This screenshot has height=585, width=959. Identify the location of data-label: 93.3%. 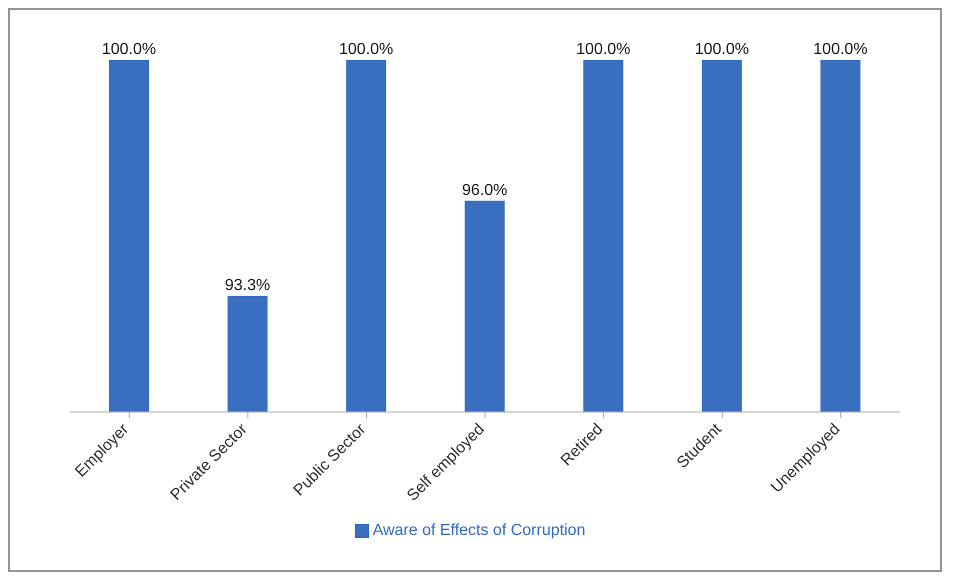
(247, 285).